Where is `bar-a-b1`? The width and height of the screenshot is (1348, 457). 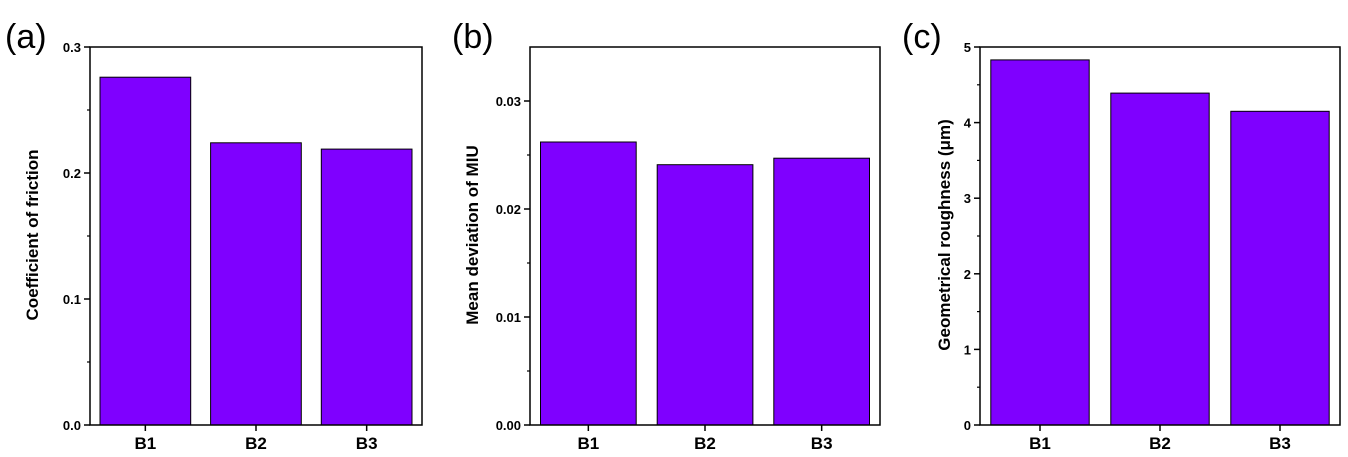 bar-a-b1 is located at coordinates (145, 251).